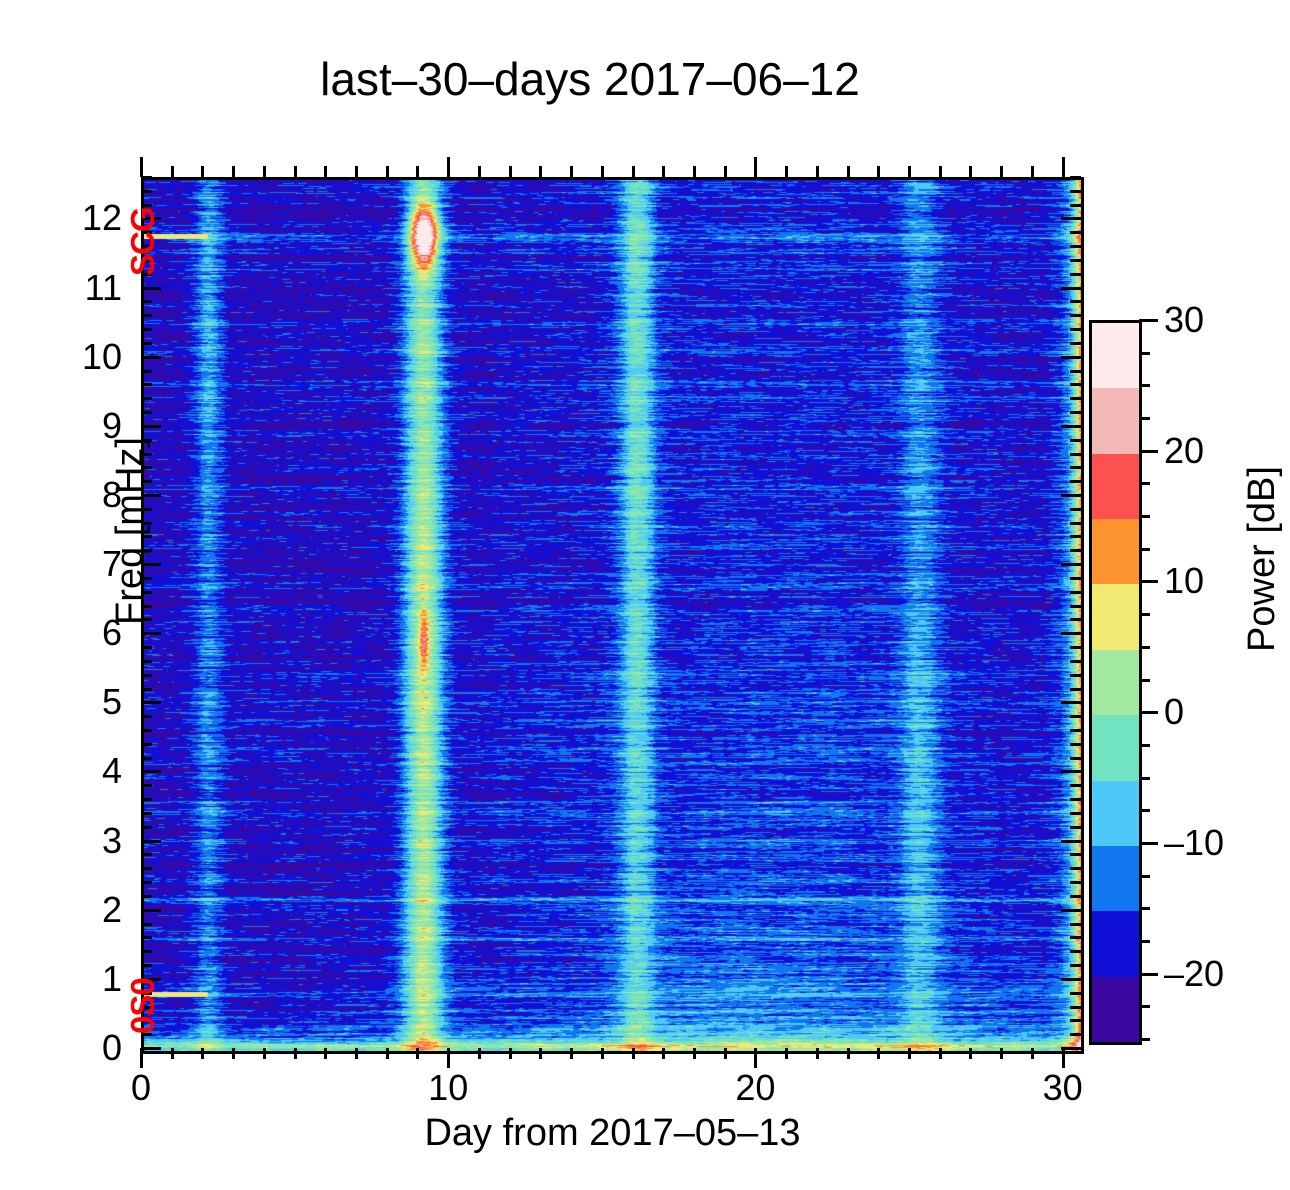 The height and width of the screenshot is (1190, 1290). What do you see at coordinates (1262, 559) in the screenshot?
I see `colorbar-label: Power [dB]` at bounding box center [1262, 559].